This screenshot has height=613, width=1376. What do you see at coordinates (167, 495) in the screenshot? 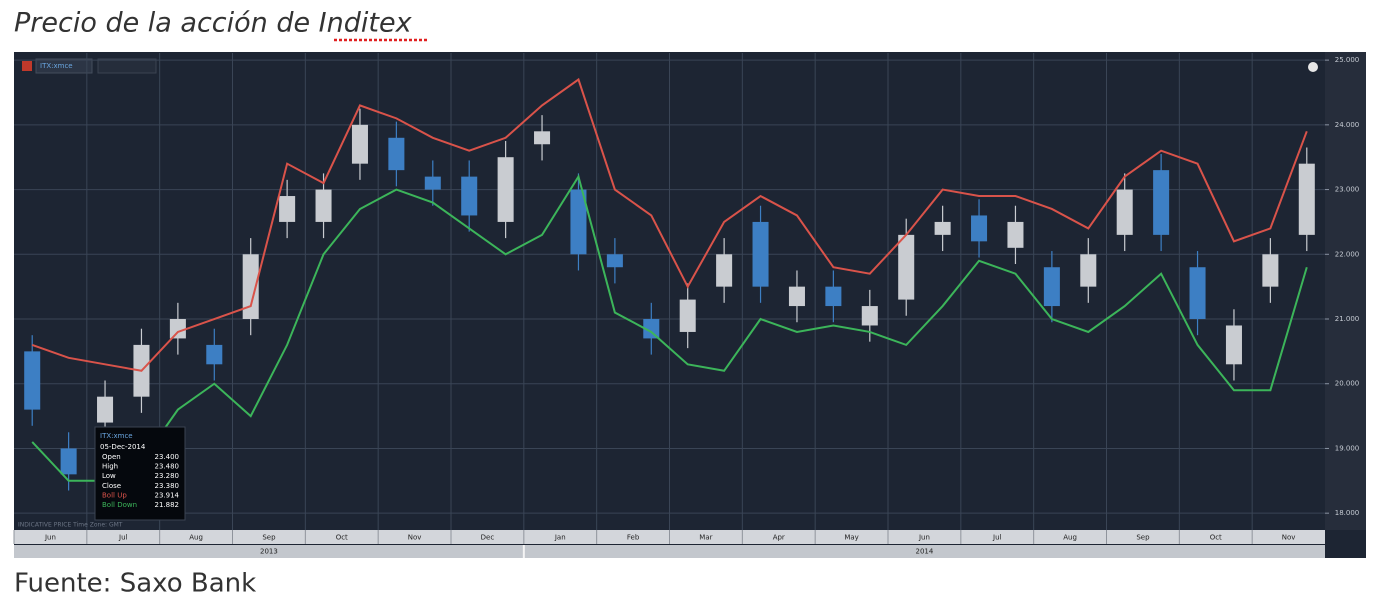
I see `info-value: 23.914` at bounding box center [167, 495].